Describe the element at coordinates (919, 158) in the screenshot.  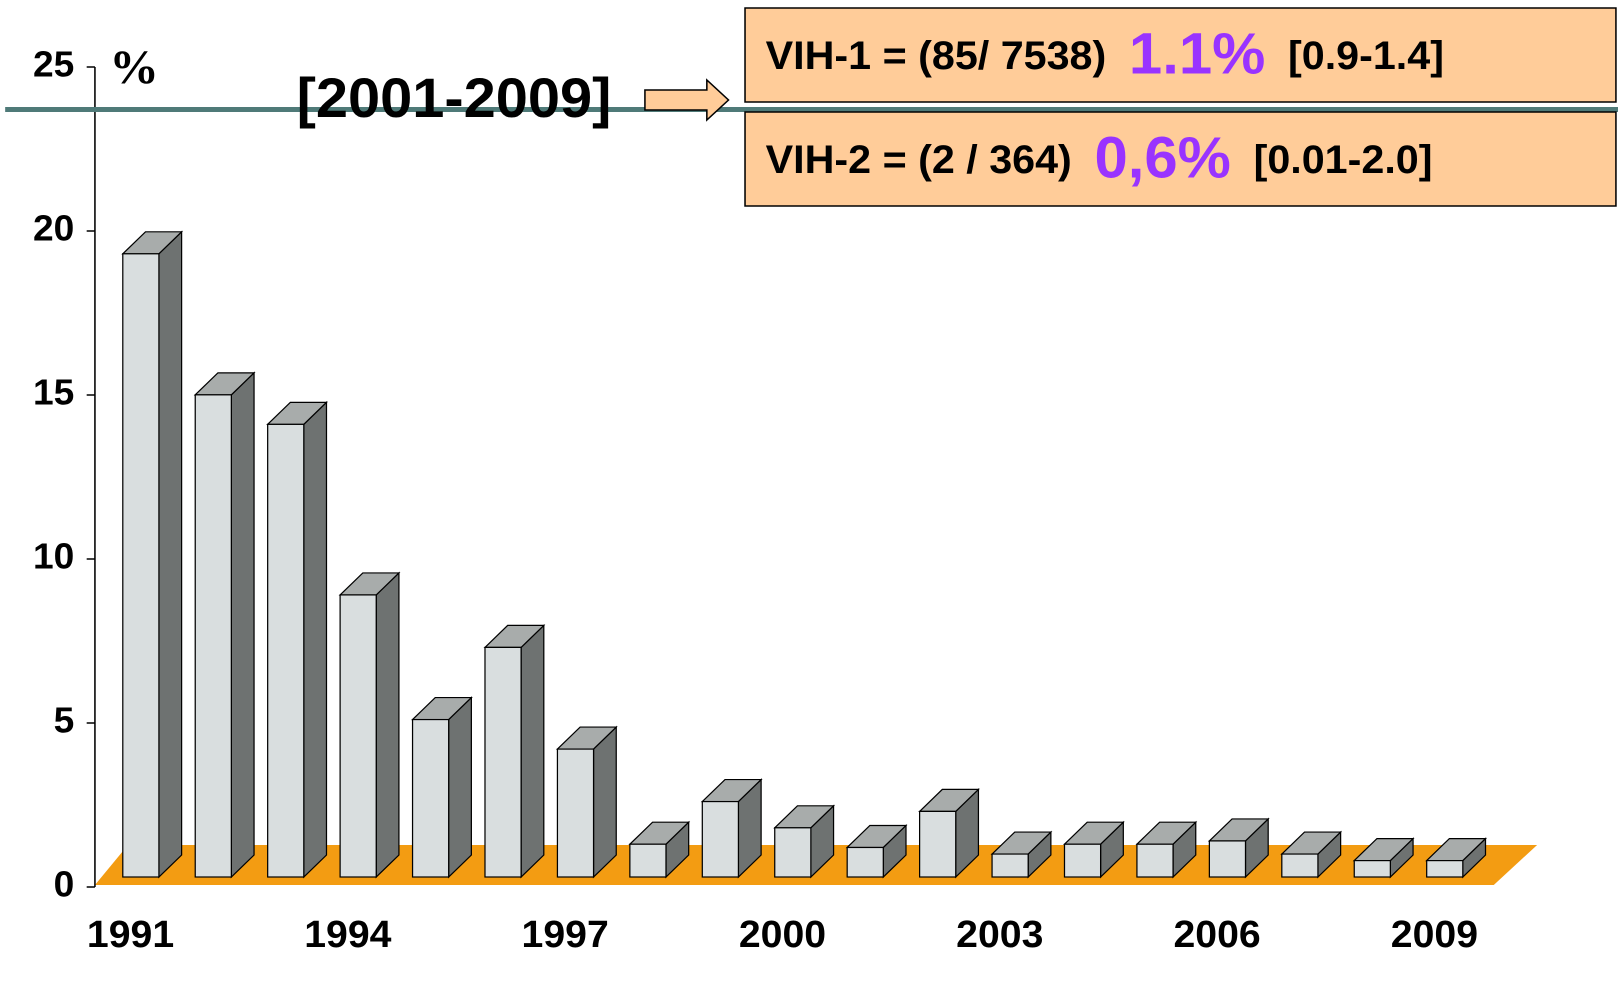
I see `info-label: VIH-2 = (2 / 364)` at that location.